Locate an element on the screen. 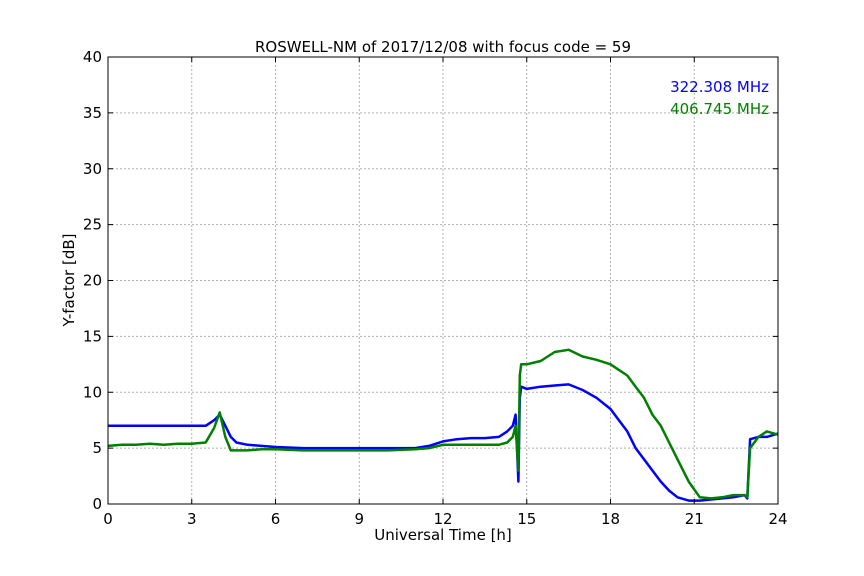 The width and height of the screenshot is (864, 576). x-tick-label: 21 is located at coordinates (694, 519).